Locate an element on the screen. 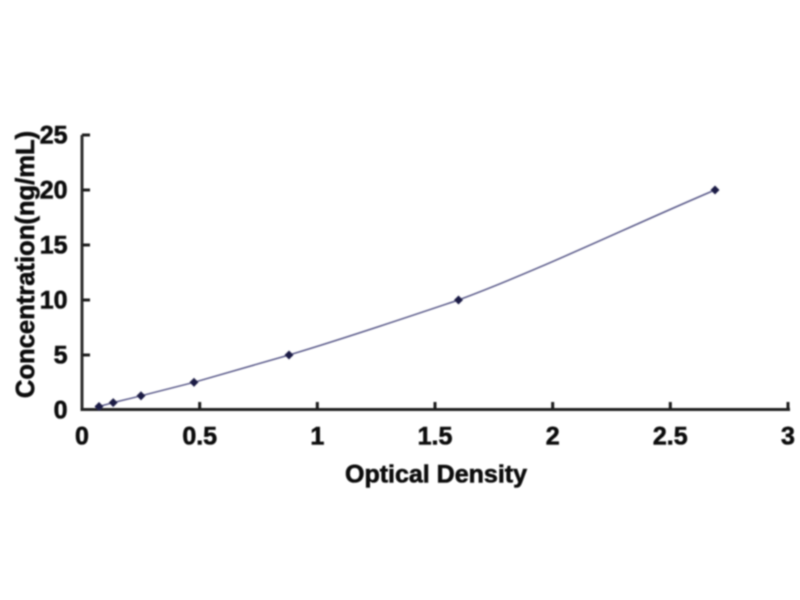 The width and height of the screenshot is (800, 600). svg-text: 5 is located at coordinates (61, 356).